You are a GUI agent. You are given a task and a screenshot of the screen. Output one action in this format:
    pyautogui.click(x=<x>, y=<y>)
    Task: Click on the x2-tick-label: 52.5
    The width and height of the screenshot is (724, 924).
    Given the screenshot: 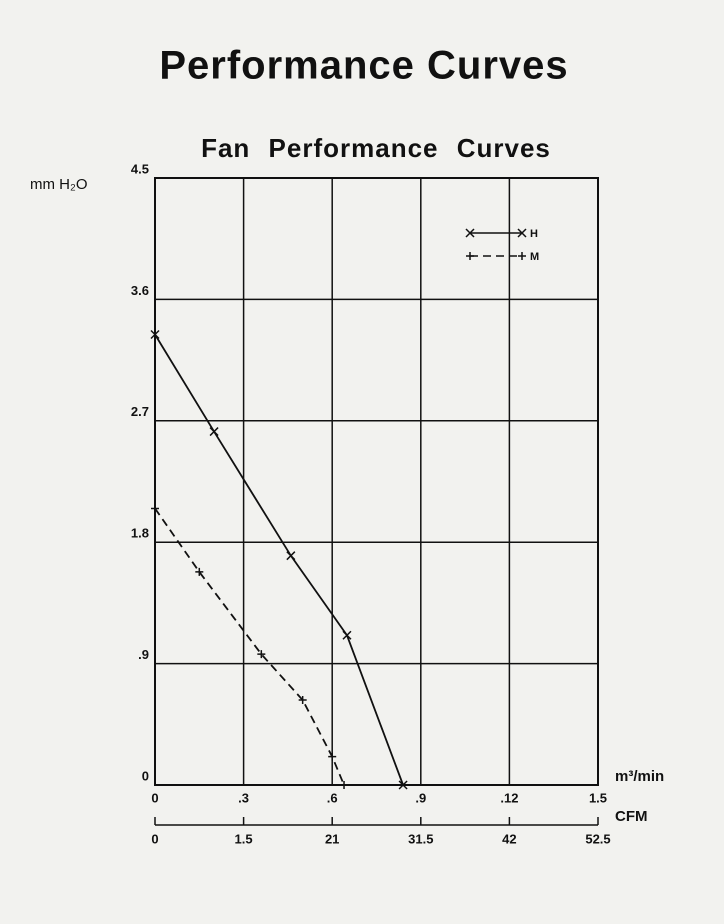 What is the action you would take?
    pyautogui.click(x=597, y=838)
    